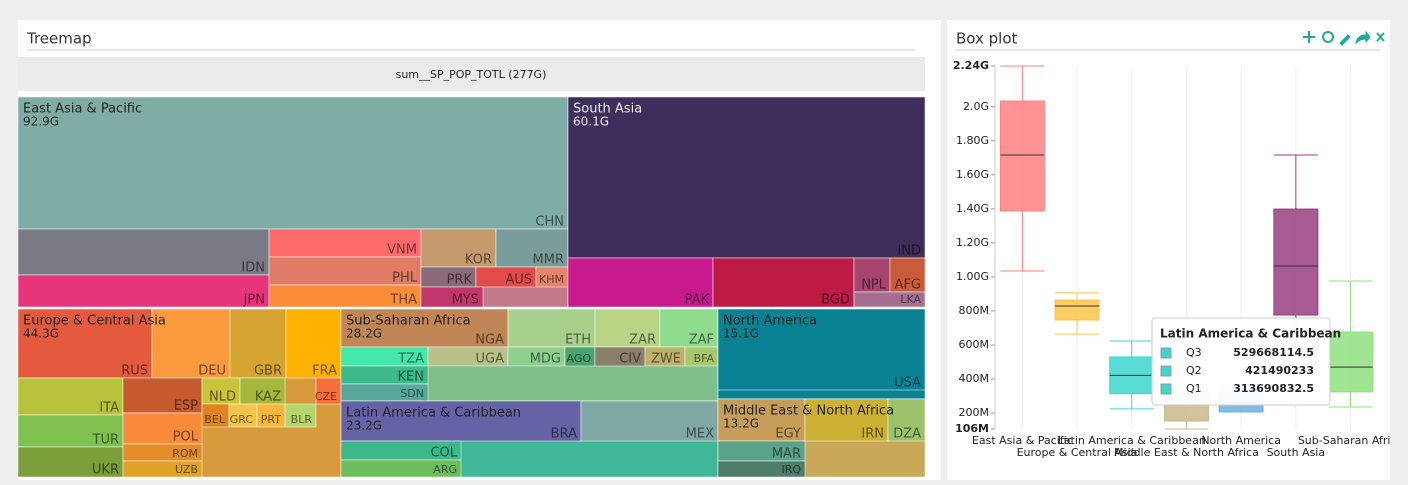 The width and height of the screenshot is (1408, 485). Describe the element at coordinates (1241, 440) in the screenshot. I see `x-tick-label: North America` at that location.